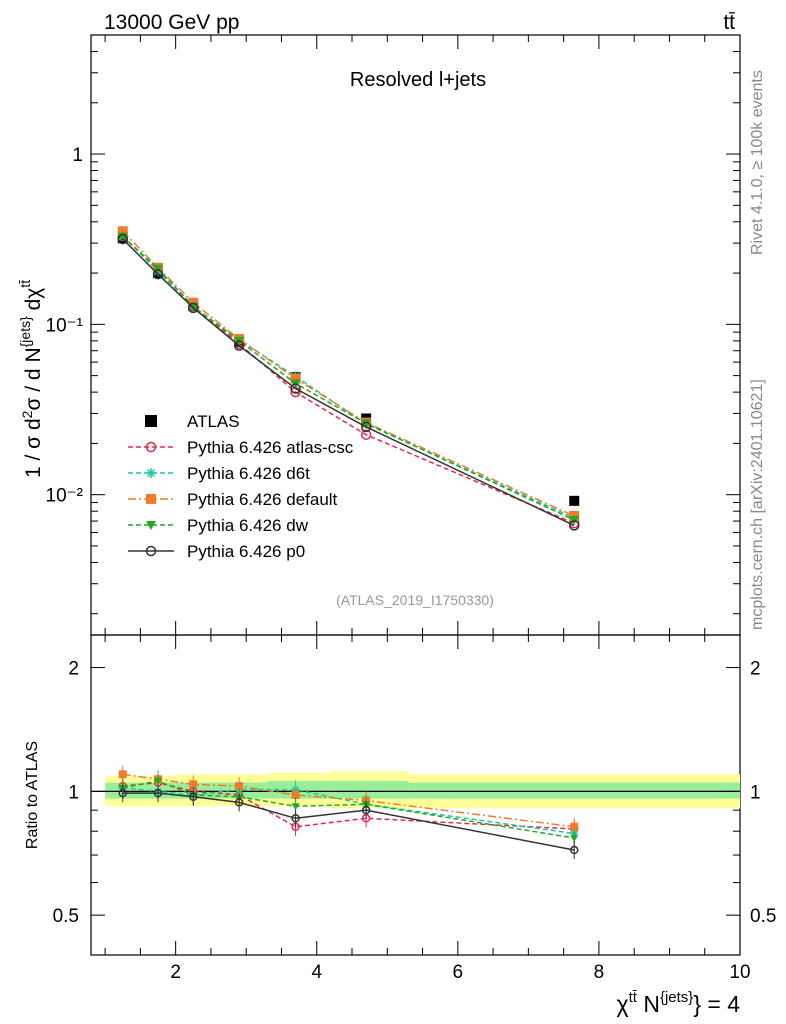 The width and height of the screenshot is (786, 1024). I want to click on legend-label-0: ATLAS, so click(213, 421).